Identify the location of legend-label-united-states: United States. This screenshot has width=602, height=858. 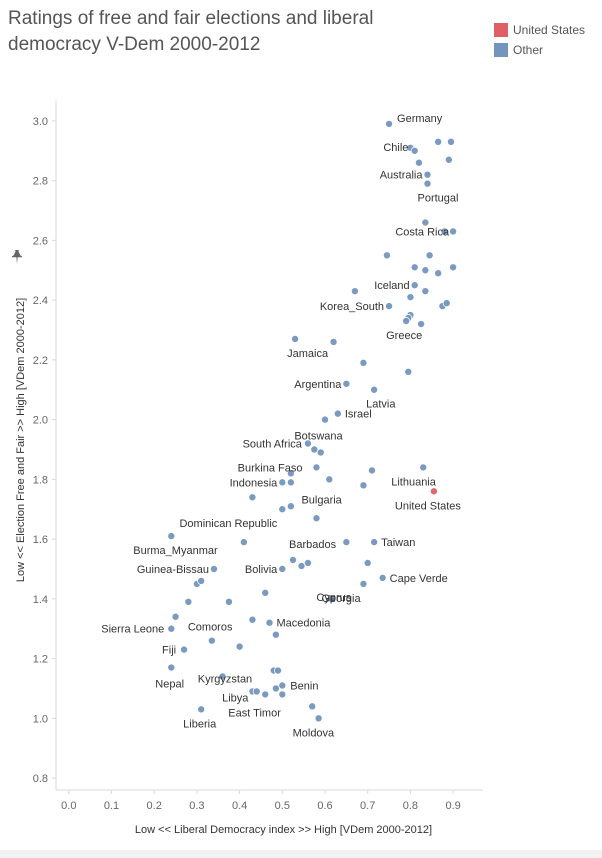
(549, 30).